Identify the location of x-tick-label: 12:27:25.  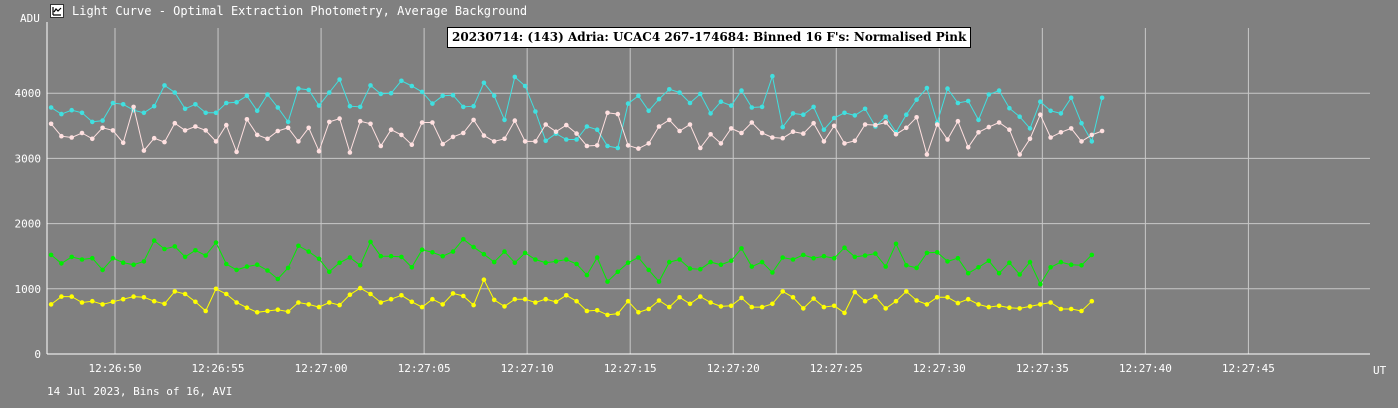
(836, 368).